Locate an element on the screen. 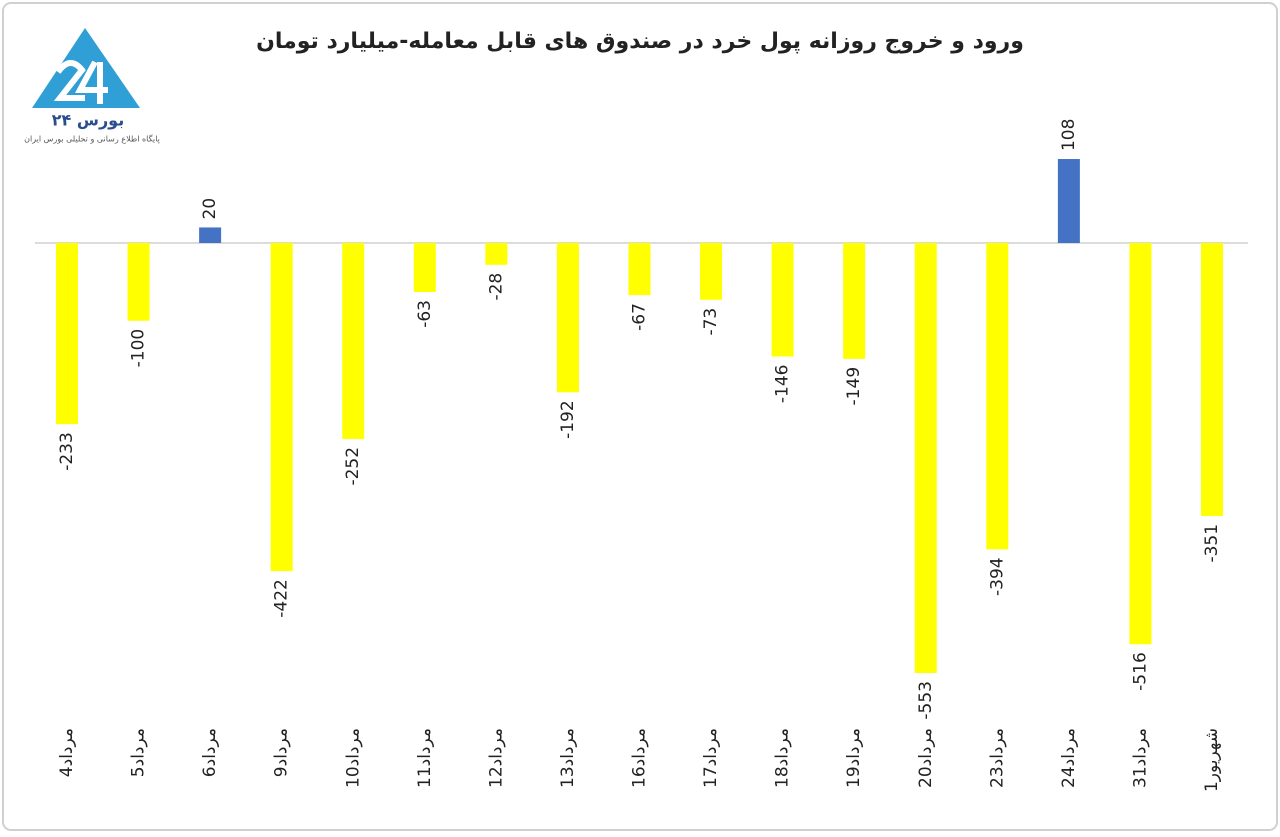 This screenshot has width=1280, height=837. value-label: -394 is located at coordinates (997, 576).